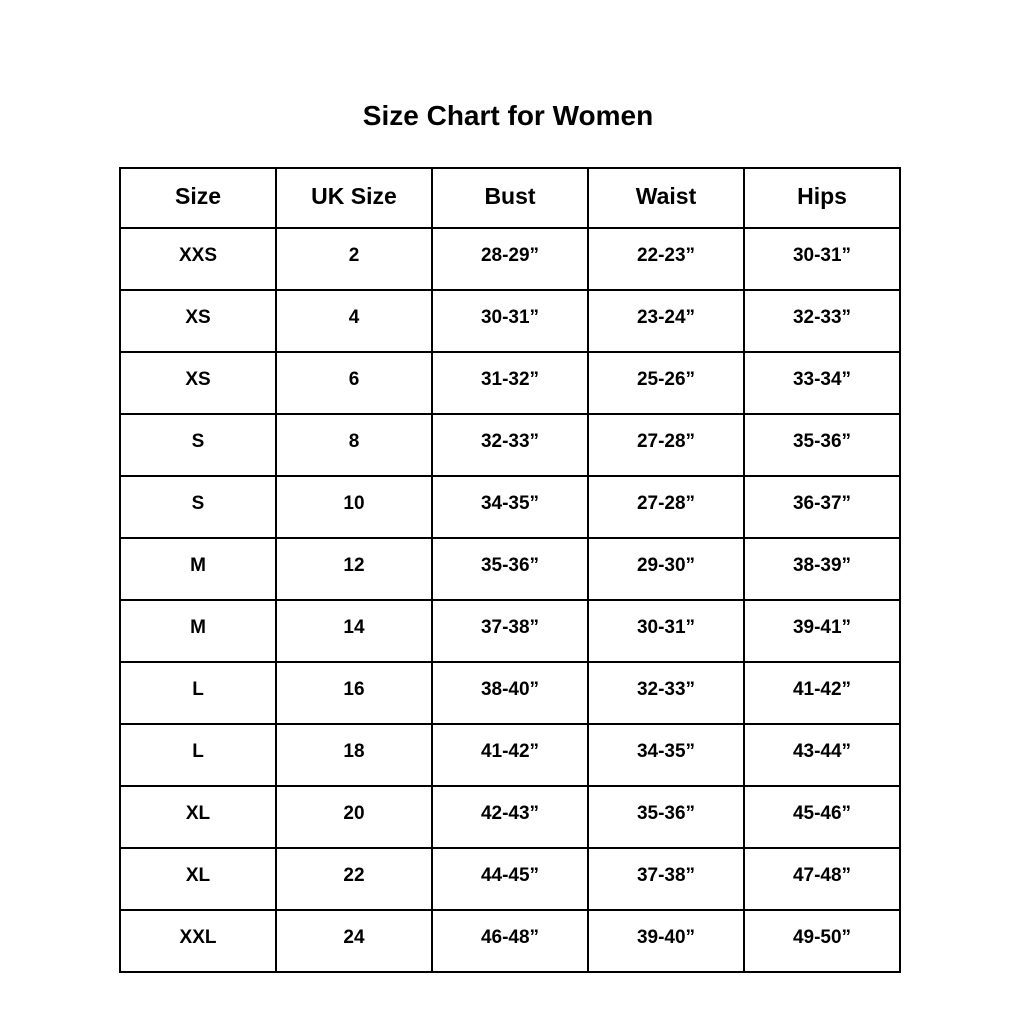 The width and height of the screenshot is (1024, 1024). I want to click on cell-hips: 33-34”, so click(822, 383).